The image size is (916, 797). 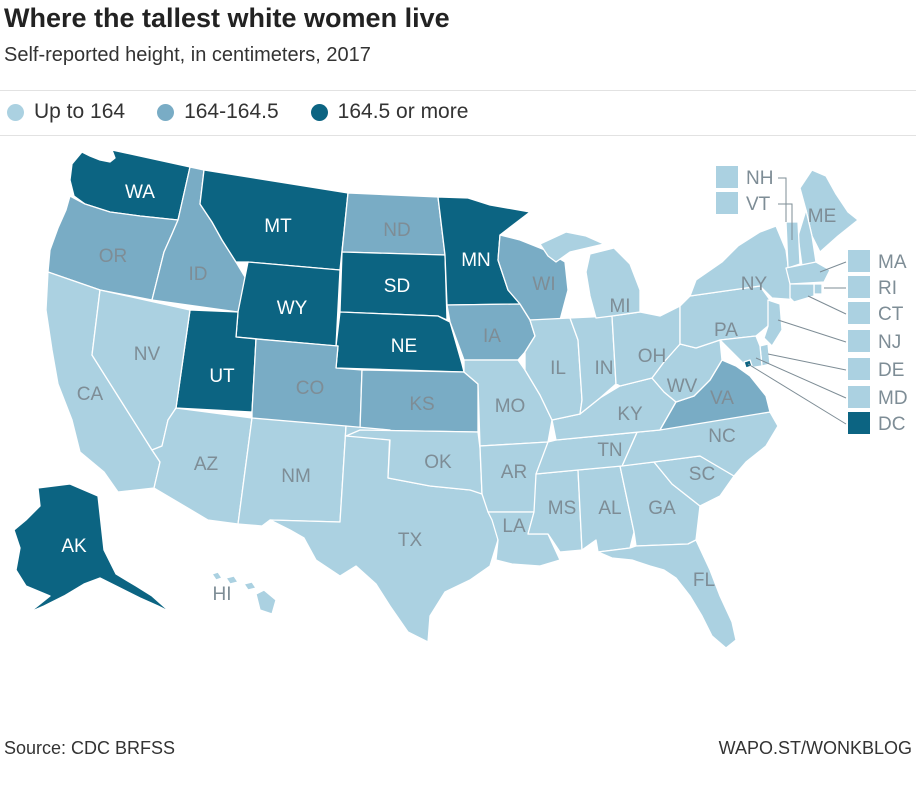 What do you see at coordinates (166, 112) in the screenshot?
I see `legend-swatch-mid` at bounding box center [166, 112].